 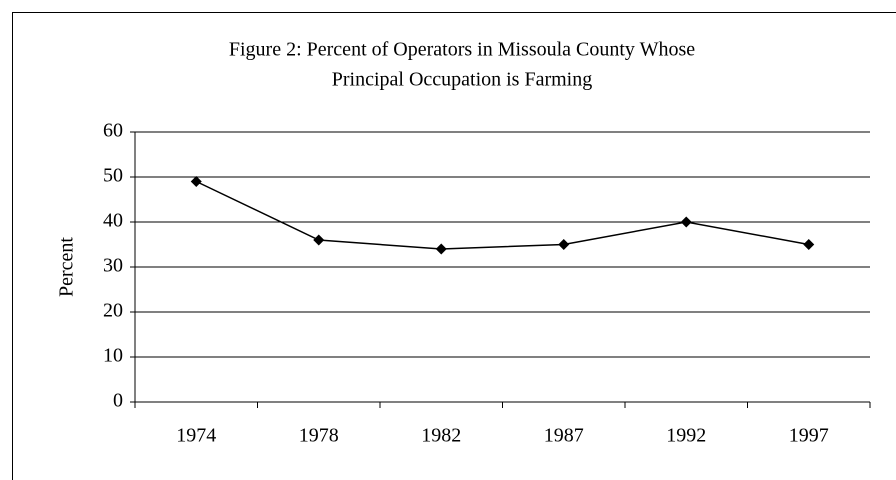 What do you see at coordinates (441, 436) in the screenshot?
I see `x-tick-label: 1982` at bounding box center [441, 436].